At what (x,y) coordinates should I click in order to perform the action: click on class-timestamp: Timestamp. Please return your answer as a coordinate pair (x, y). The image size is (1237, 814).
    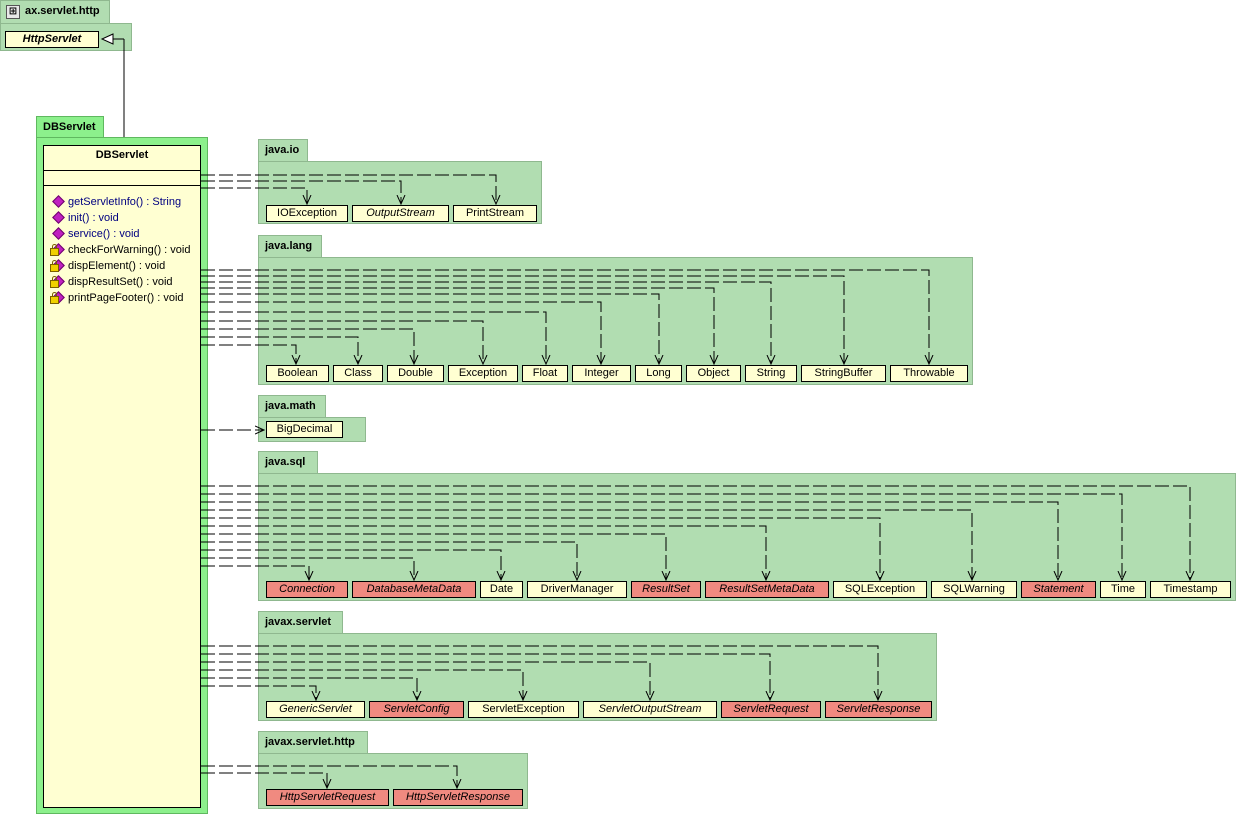
    Looking at the image, I should click on (1190, 589).